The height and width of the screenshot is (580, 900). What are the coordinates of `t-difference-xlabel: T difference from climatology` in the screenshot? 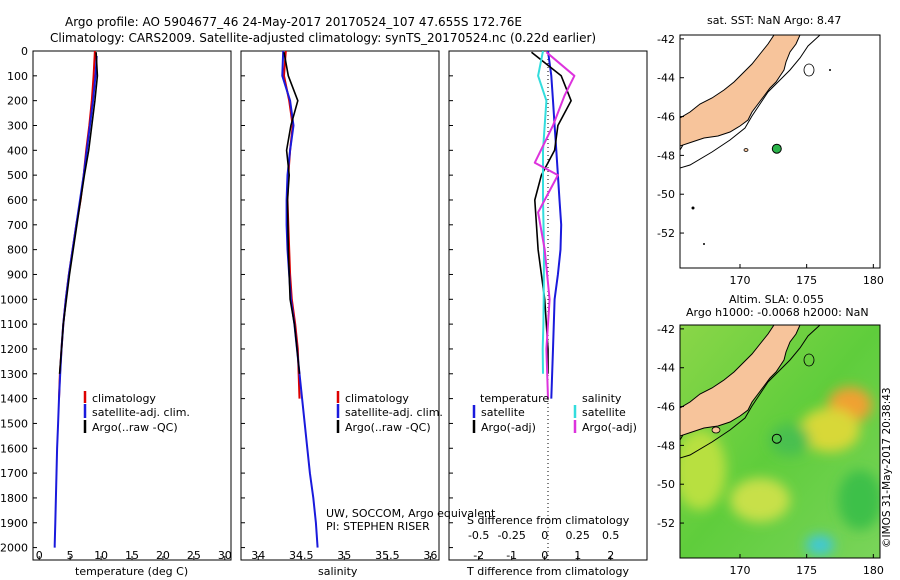 It's located at (547, 571).